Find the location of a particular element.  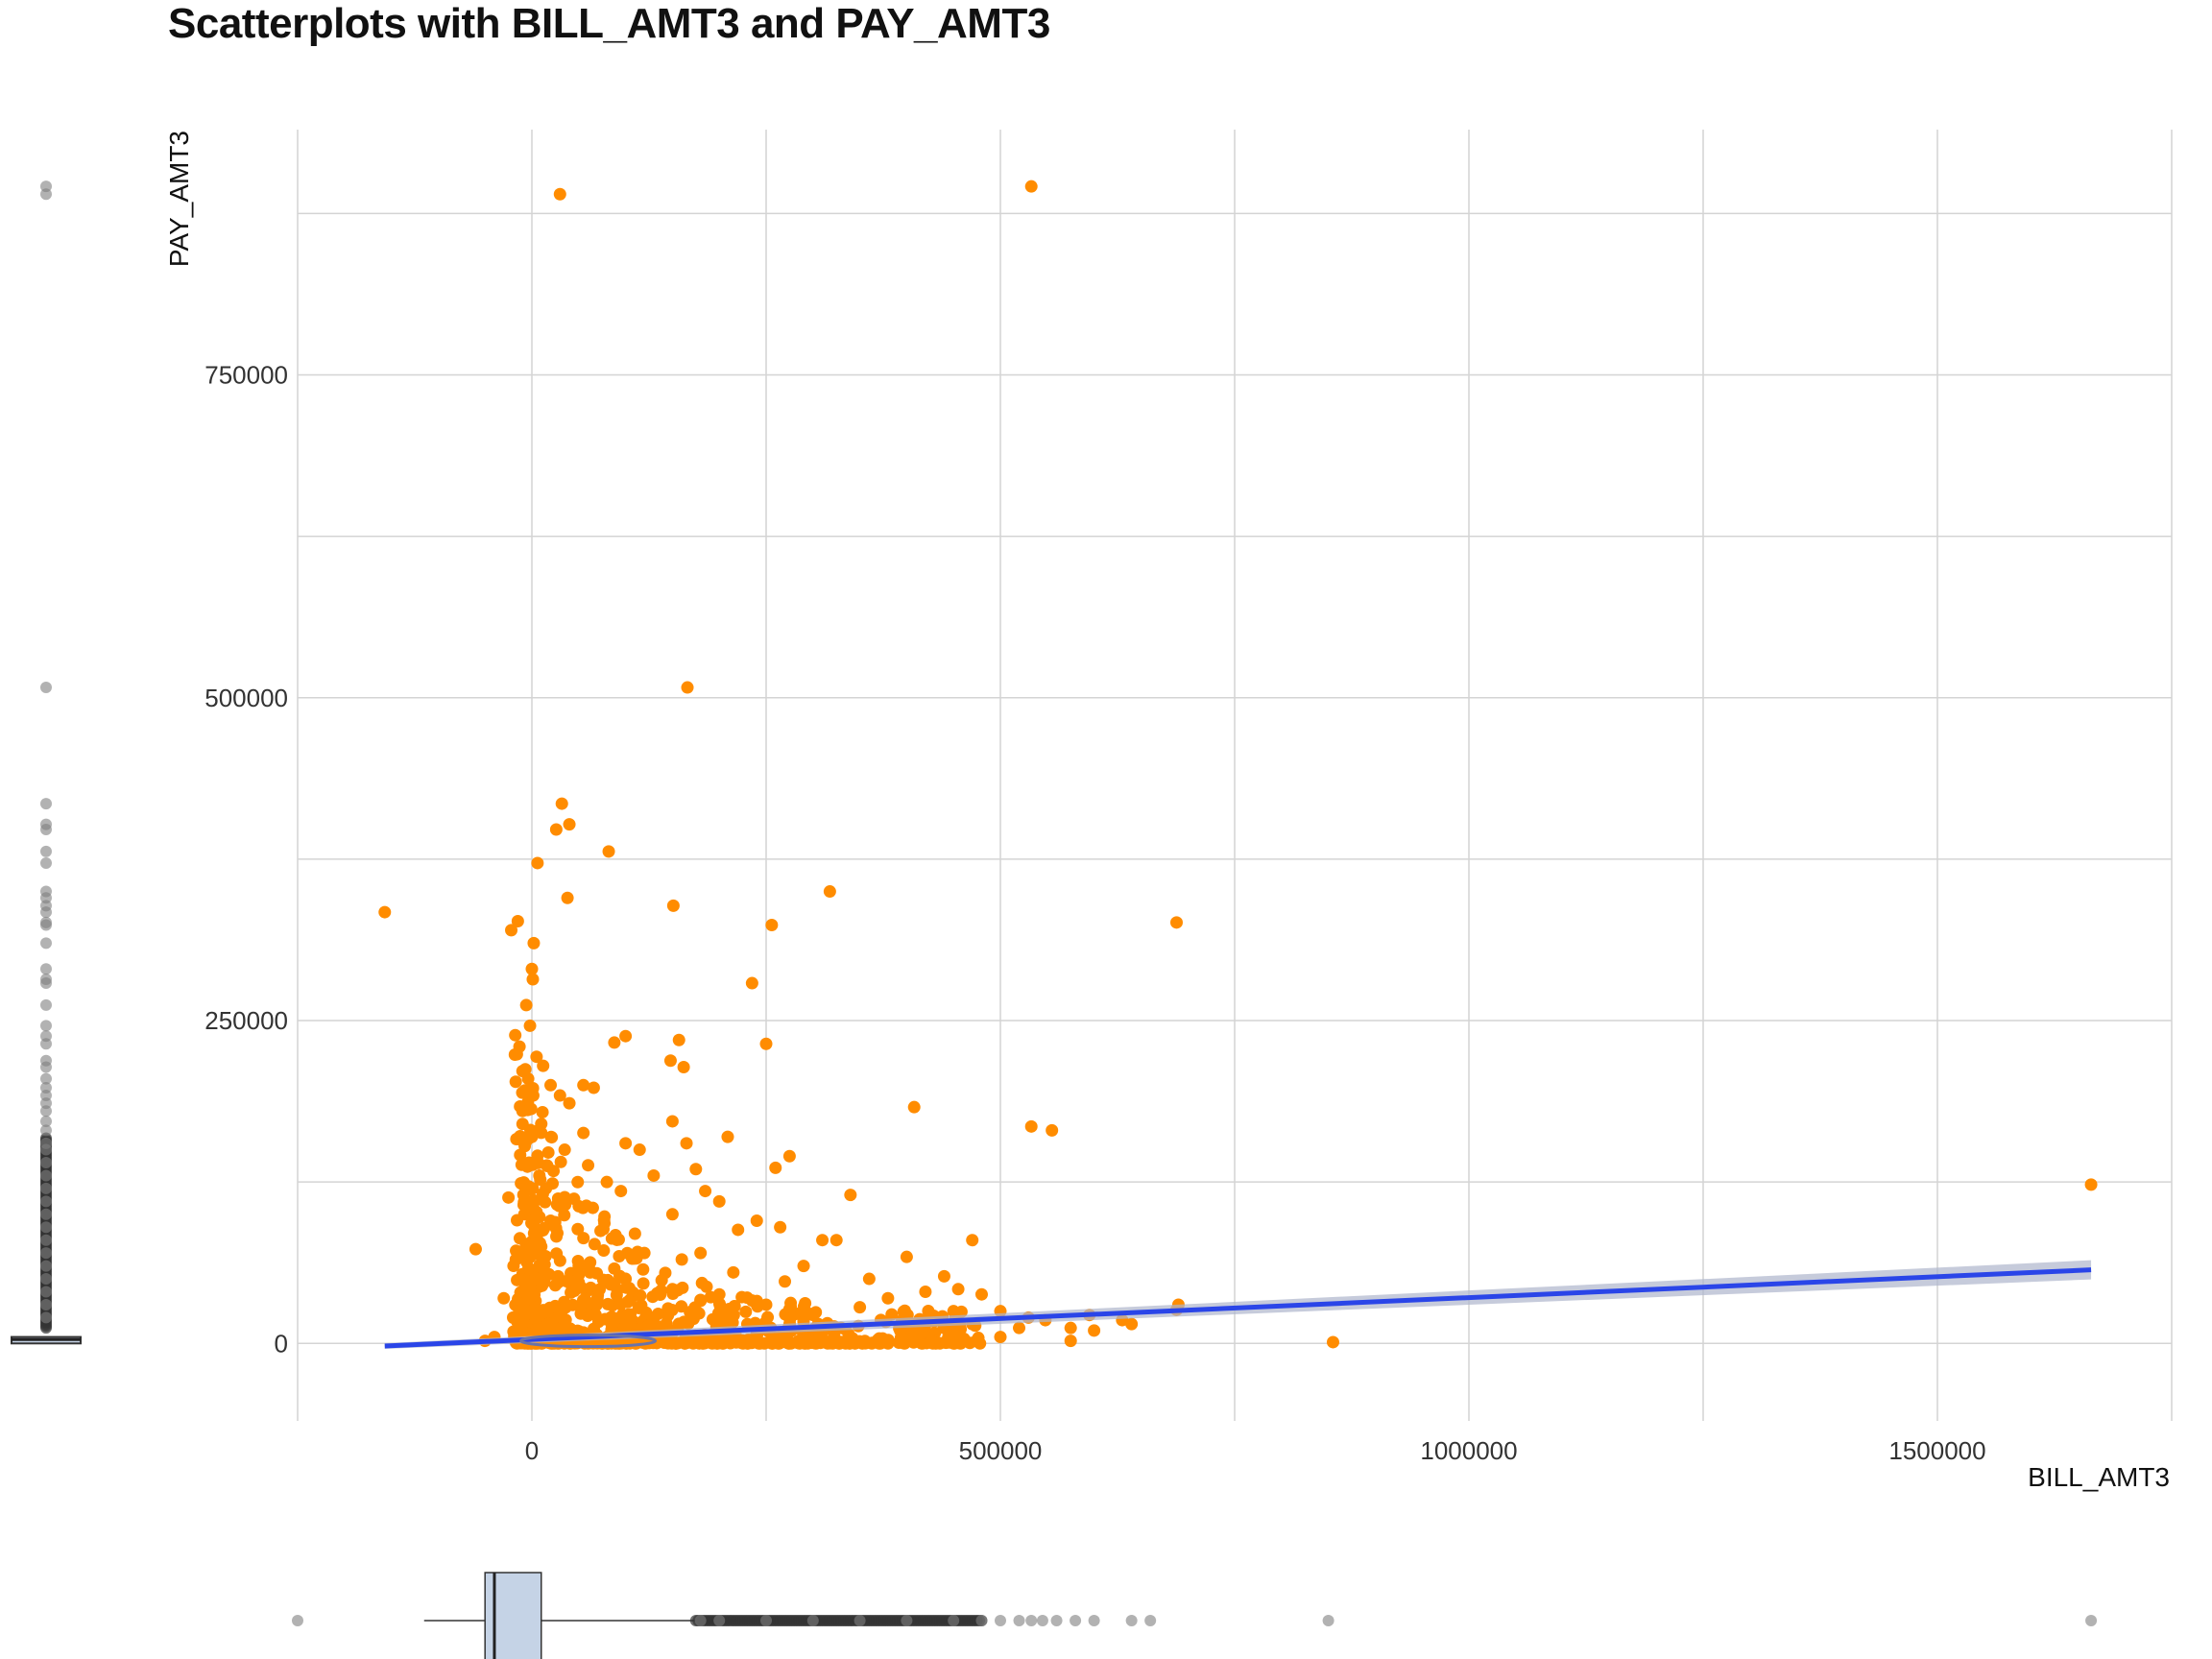

fit-line is located at coordinates (1238, 1308).